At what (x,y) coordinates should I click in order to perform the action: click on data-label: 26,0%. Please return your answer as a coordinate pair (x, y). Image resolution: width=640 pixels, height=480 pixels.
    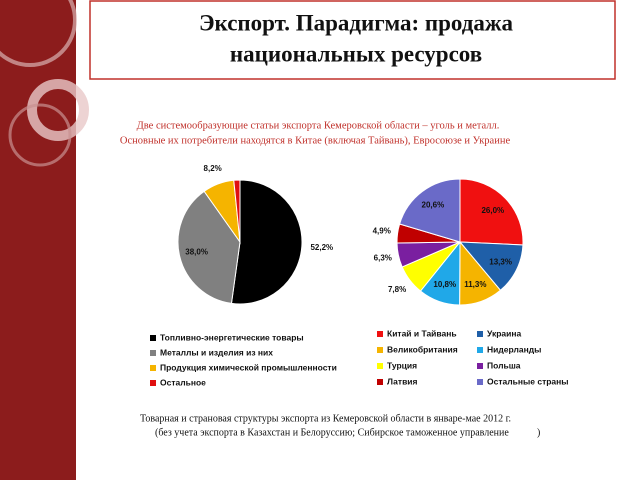
    Looking at the image, I should click on (492, 210).